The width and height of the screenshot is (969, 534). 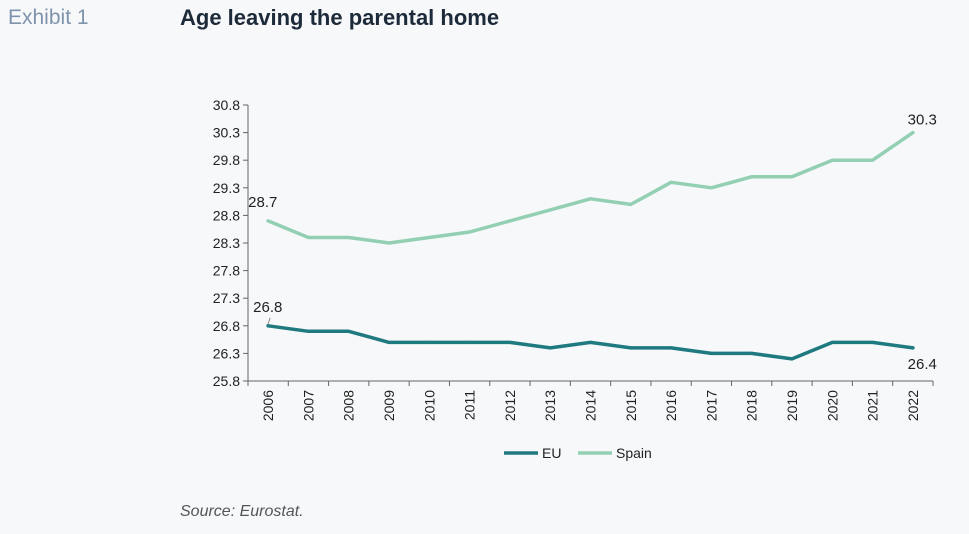 I want to click on x-tick-label: 2007, so click(x=308, y=405).